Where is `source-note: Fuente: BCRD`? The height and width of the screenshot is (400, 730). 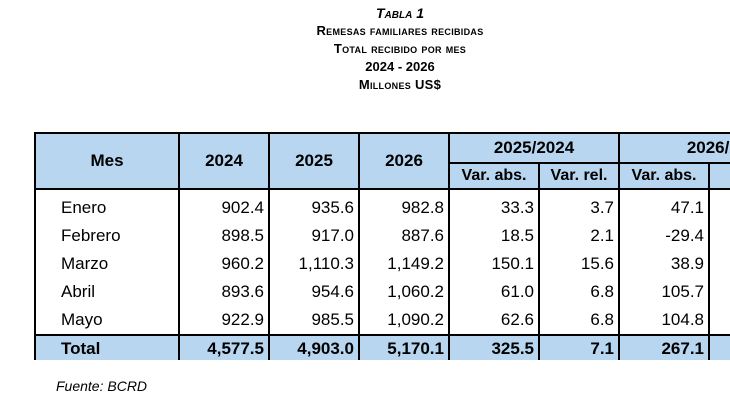 source-note: Fuente: BCRD is located at coordinates (102, 386).